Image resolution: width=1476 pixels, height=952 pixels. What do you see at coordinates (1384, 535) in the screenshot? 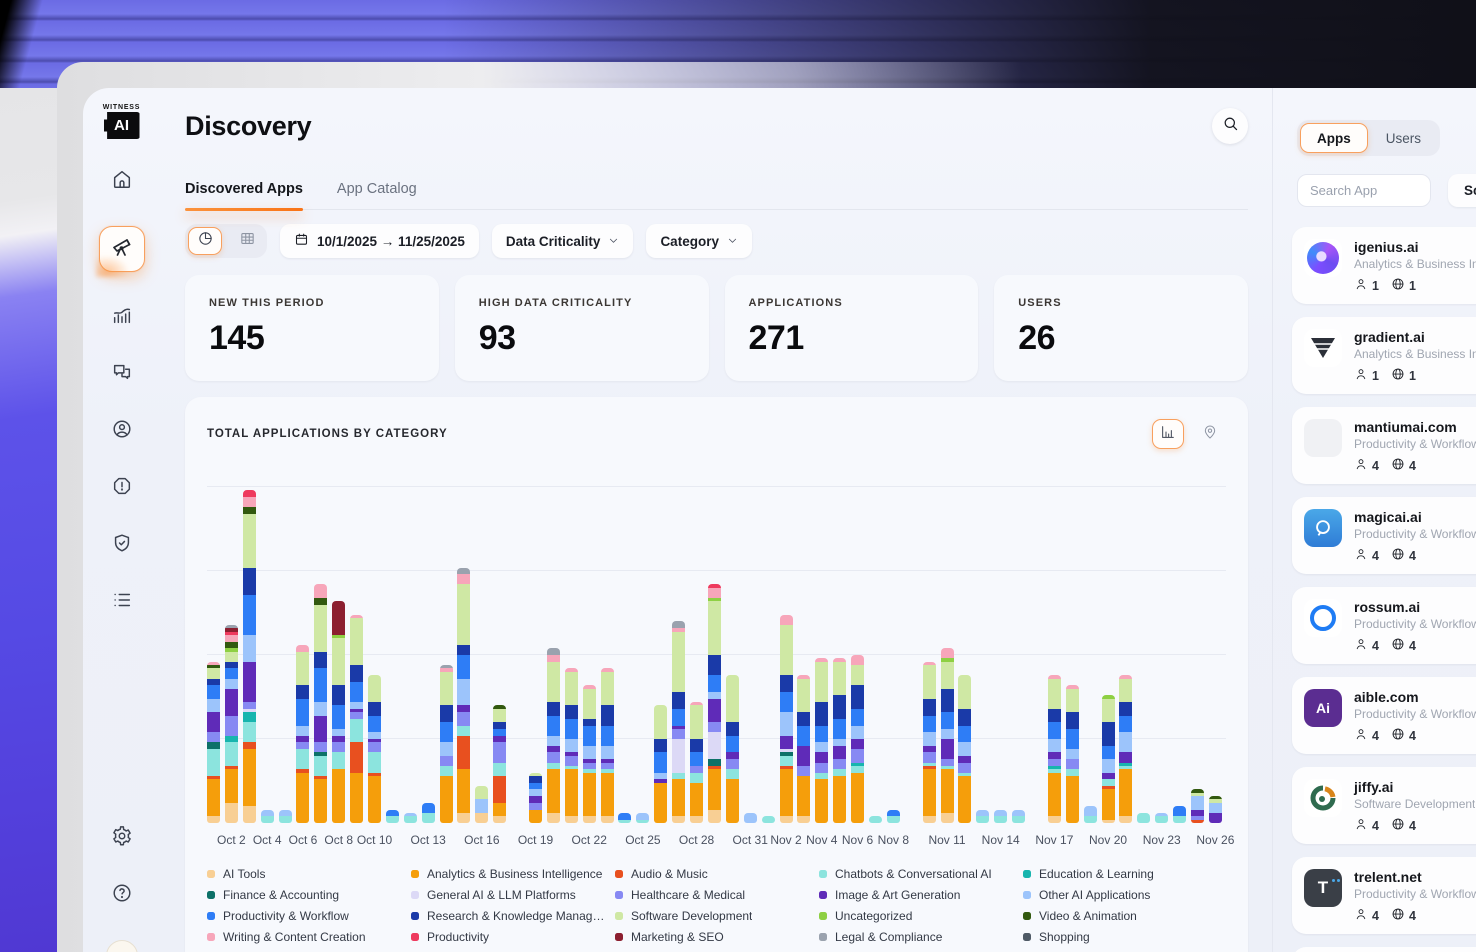
I see `app-card-magicai.ai: magicai.ai Productivity & Workflow 4 4` at bounding box center [1384, 535].